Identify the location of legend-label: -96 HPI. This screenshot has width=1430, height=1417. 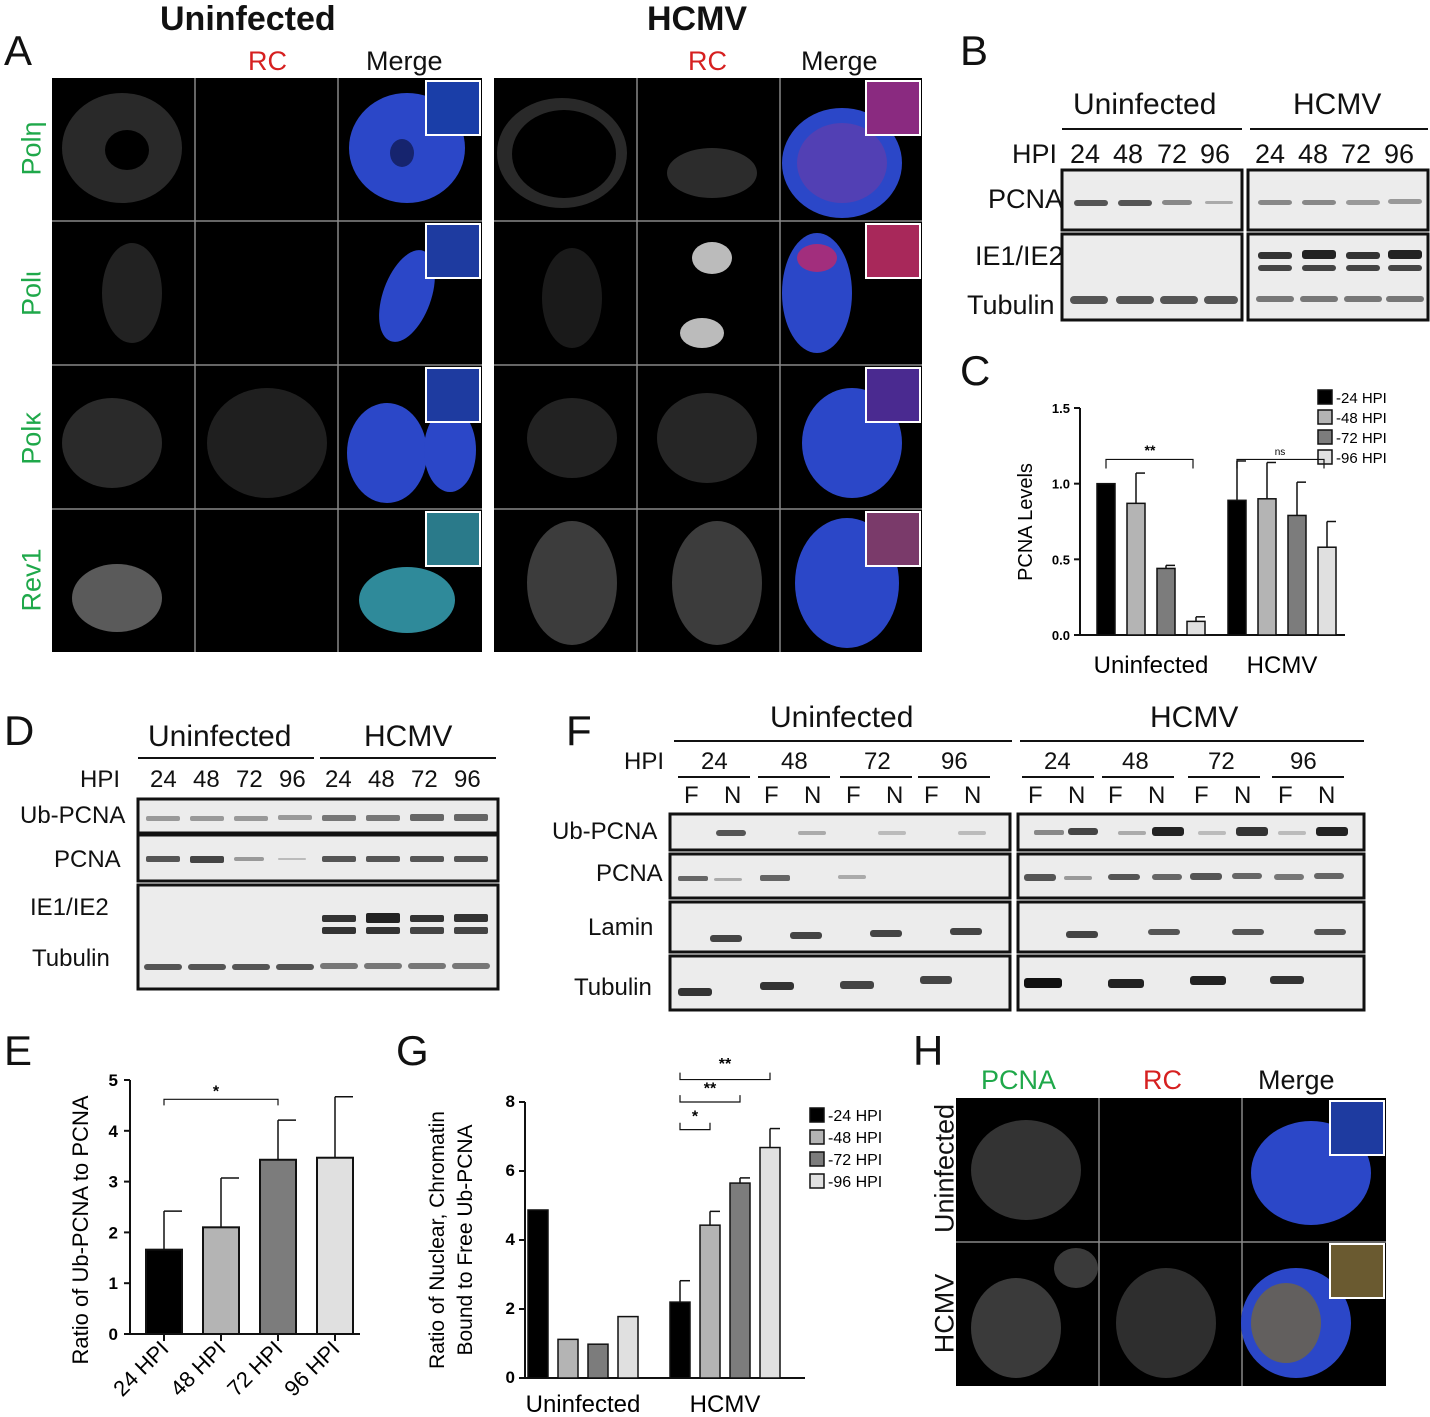
(1361, 458).